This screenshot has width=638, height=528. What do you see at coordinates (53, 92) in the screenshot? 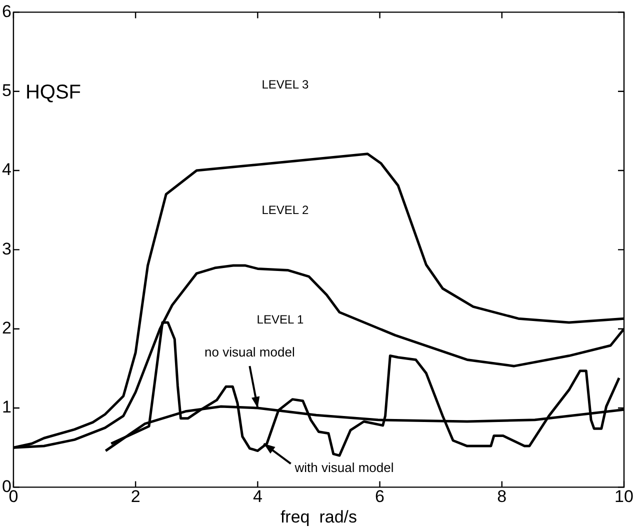
I see `y-axis-title: HQSF` at bounding box center [53, 92].